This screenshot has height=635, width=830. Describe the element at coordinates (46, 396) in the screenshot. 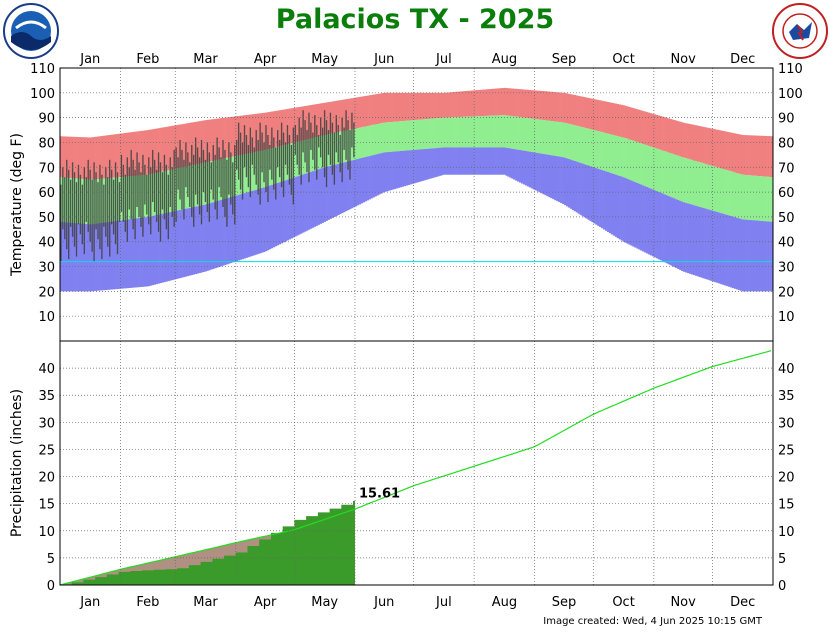

I see `precipitation-tick-left: 35` at that location.